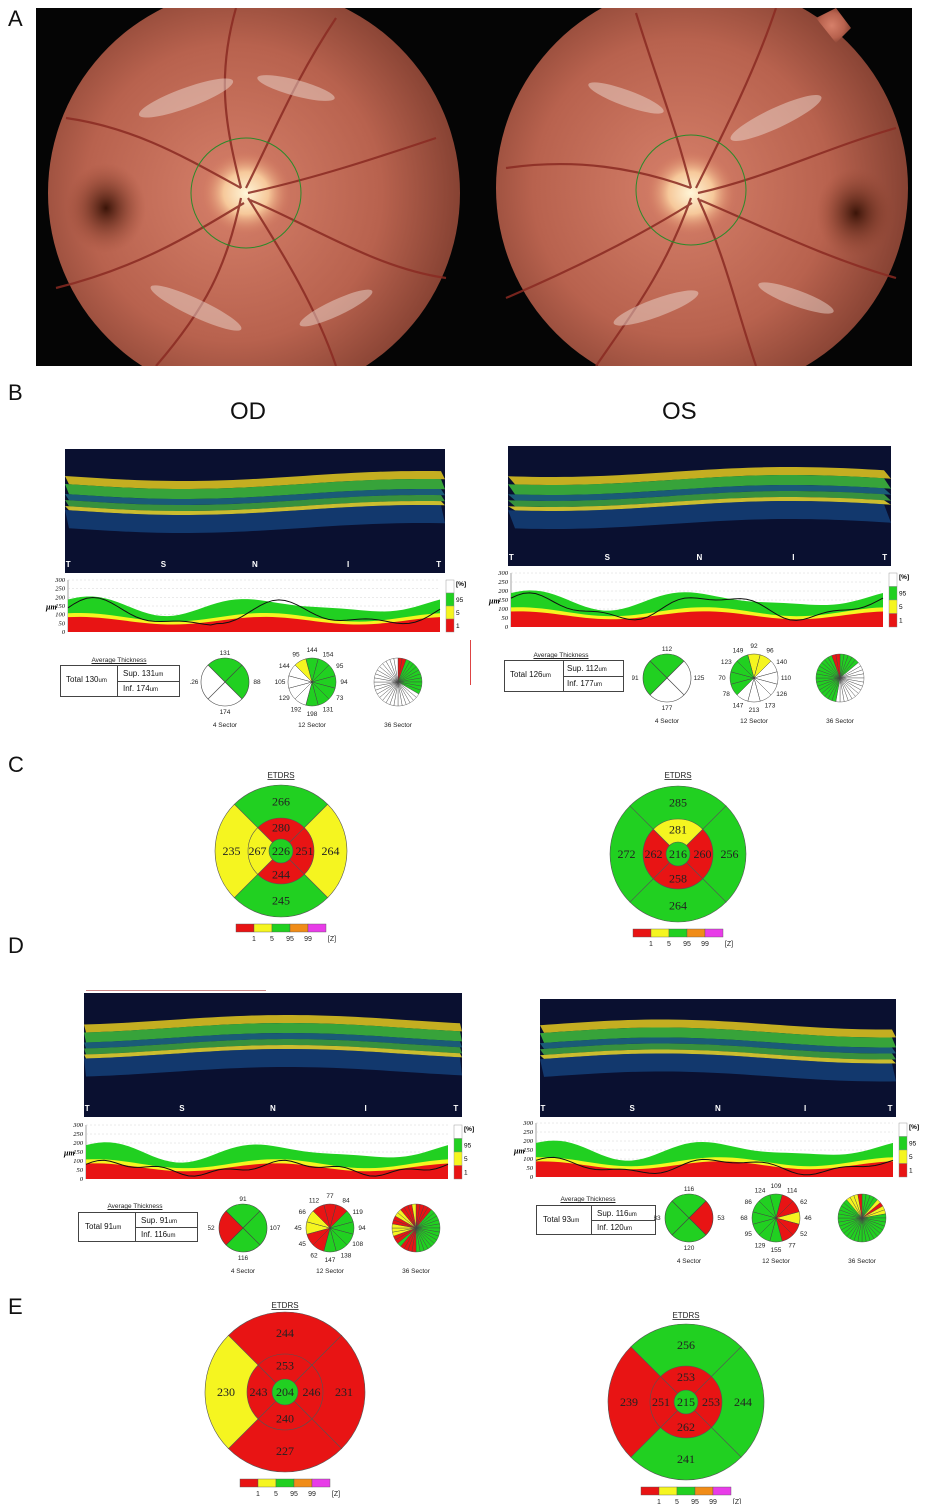  What do you see at coordinates (567, 1219) in the screenshot?
I see `total-value: 93` at bounding box center [567, 1219].